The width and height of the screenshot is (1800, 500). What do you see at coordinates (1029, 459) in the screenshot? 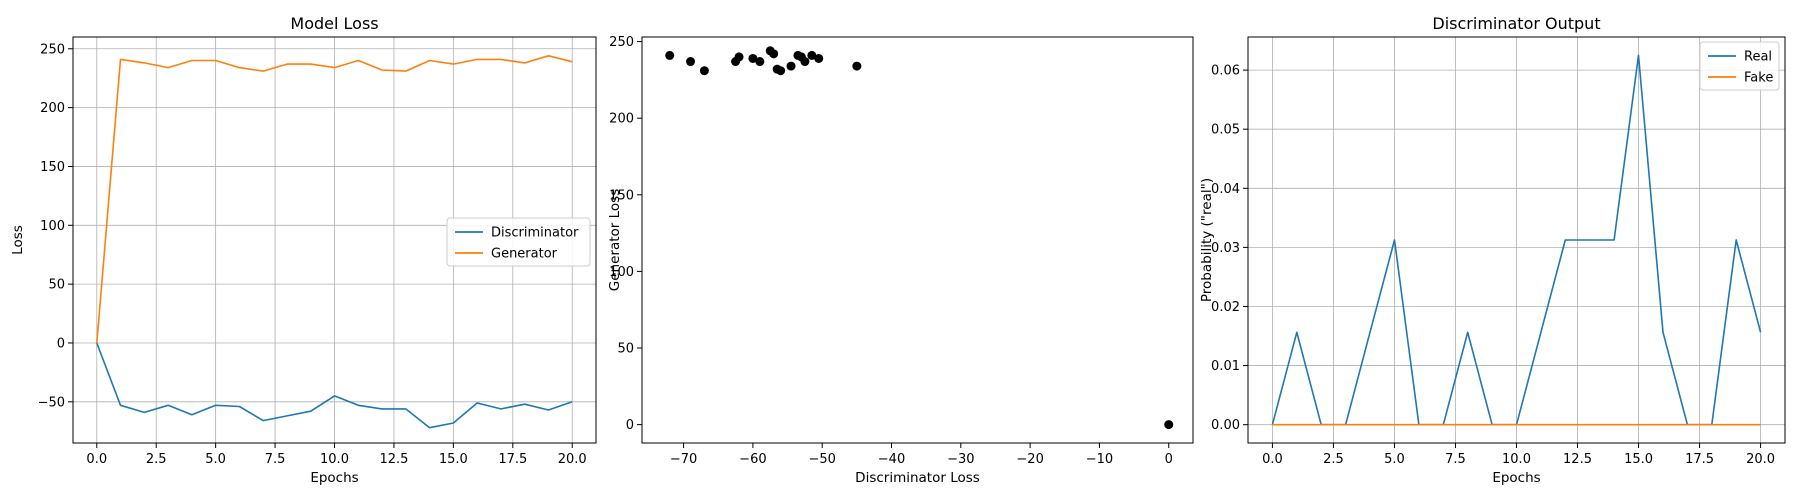
I see `x-tick-label: −20` at bounding box center [1029, 459].